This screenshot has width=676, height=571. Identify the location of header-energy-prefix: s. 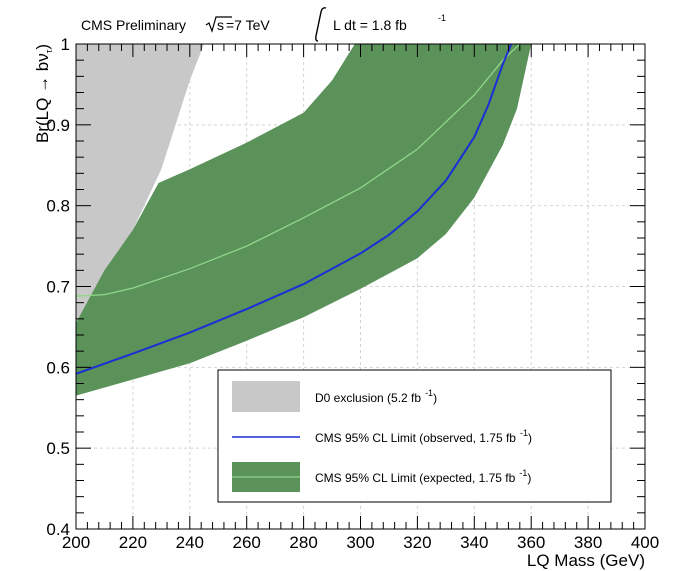
(220, 25).